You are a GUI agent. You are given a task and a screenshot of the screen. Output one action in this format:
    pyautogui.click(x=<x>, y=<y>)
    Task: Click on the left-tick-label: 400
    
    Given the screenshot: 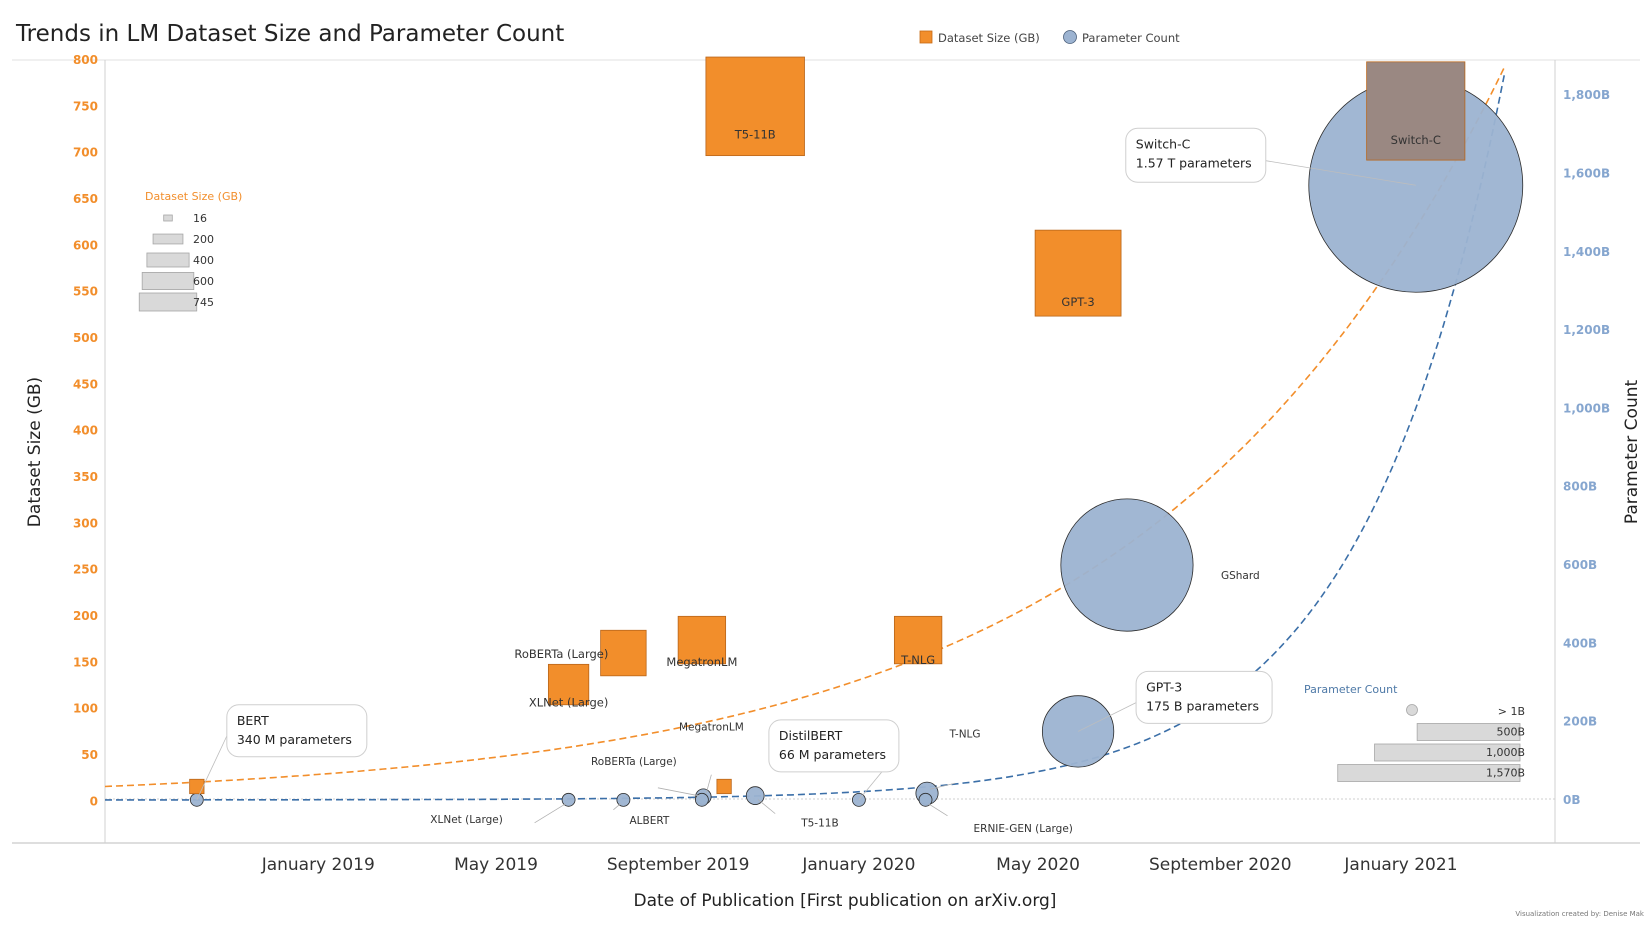 What is the action you would take?
    pyautogui.click(x=85, y=431)
    